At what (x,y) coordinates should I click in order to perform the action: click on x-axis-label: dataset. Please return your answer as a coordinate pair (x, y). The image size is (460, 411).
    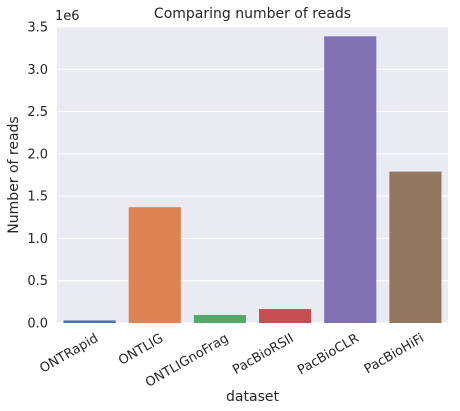
    Looking at the image, I should click on (252, 397).